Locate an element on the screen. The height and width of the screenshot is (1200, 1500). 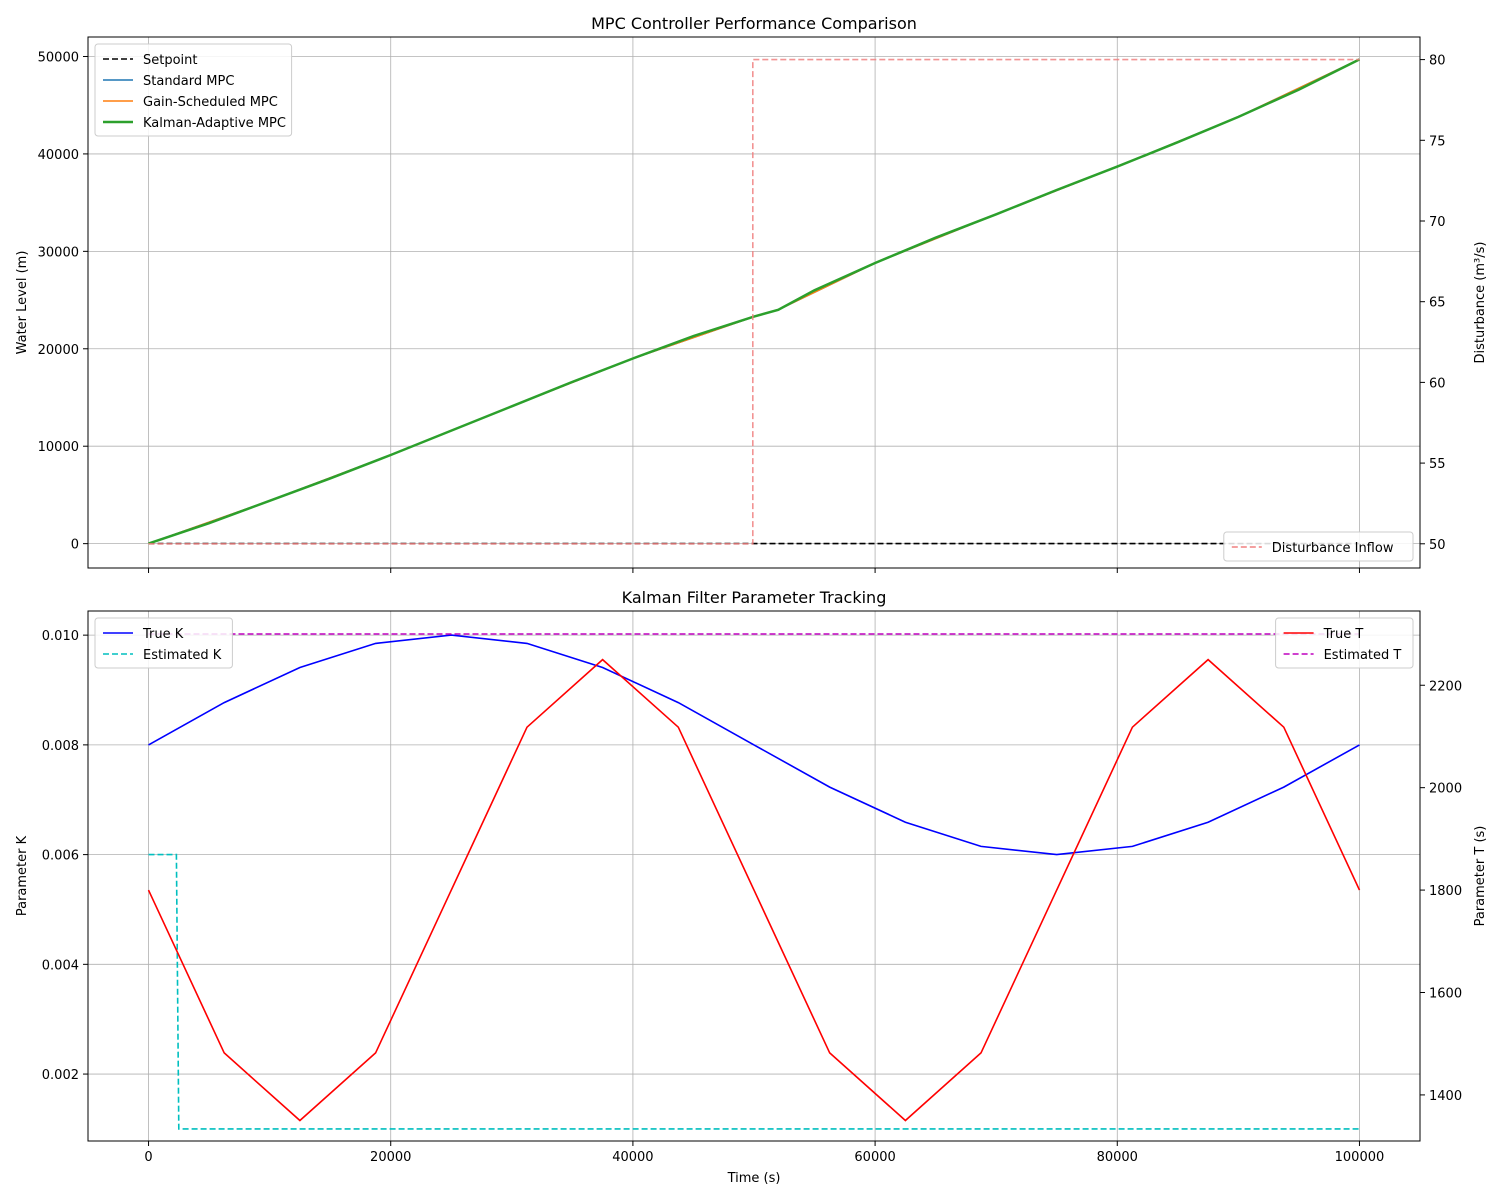
bottom-y-tick-label: 0.002 is located at coordinates (60, 1075).